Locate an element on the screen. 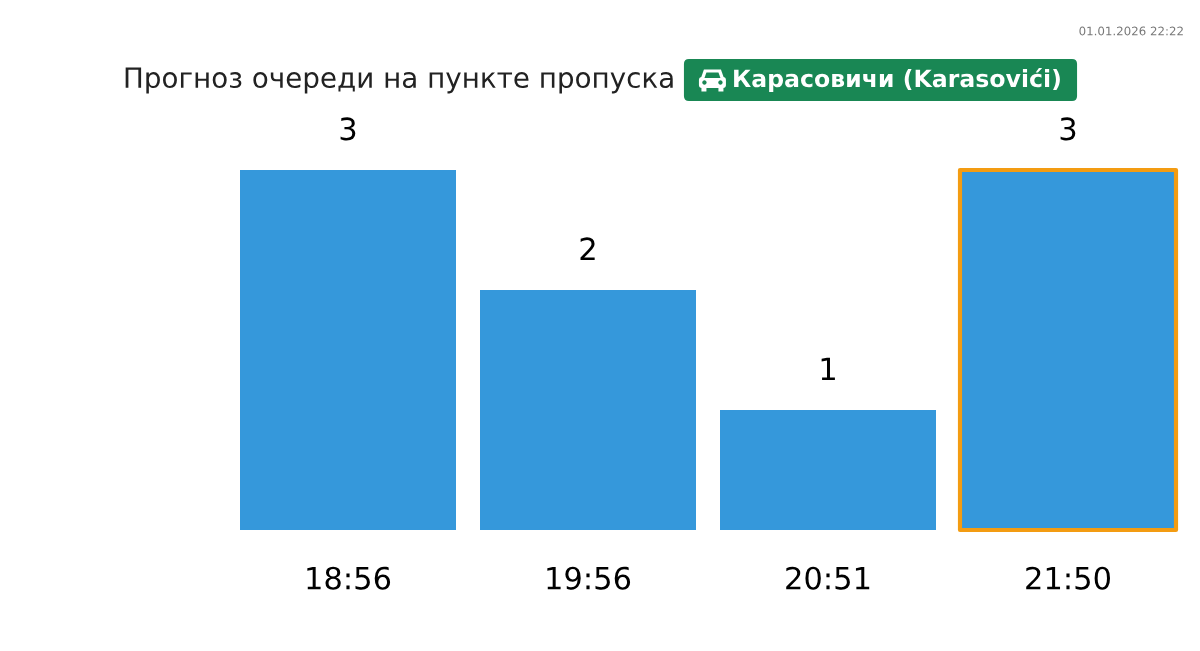 This screenshot has width=1200, height=651. x-tick-label: 21:50 is located at coordinates (1068, 578).